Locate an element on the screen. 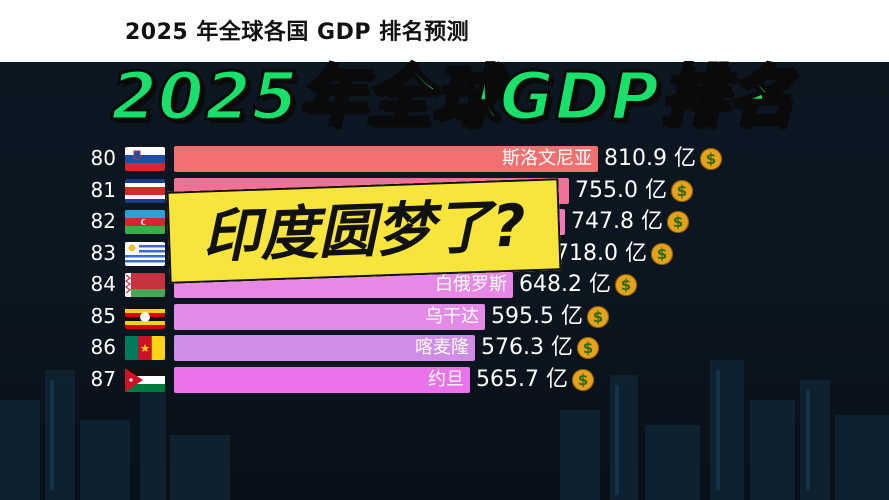 The width and height of the screenshot is (889, 500). bar: 喀麦隆 is located at coordinates (324, 348).